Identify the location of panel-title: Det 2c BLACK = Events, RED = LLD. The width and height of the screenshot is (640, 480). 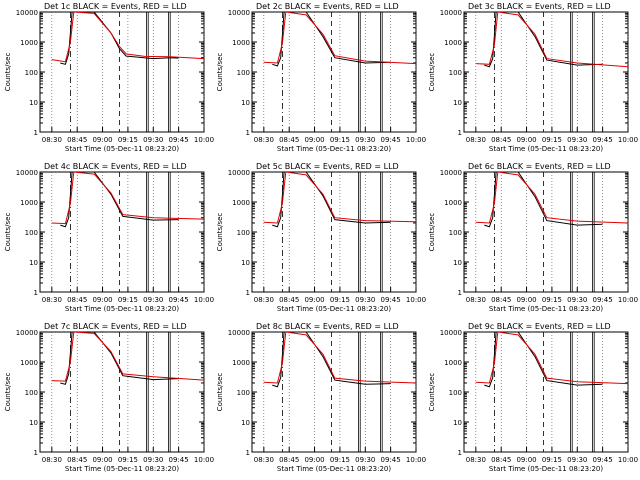
(327, 6).